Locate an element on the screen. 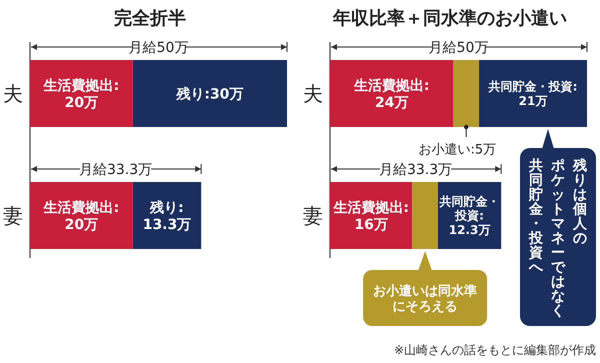  data-label: 共同貯金・投資: 12.3万 is located at coordinates (469, 216).